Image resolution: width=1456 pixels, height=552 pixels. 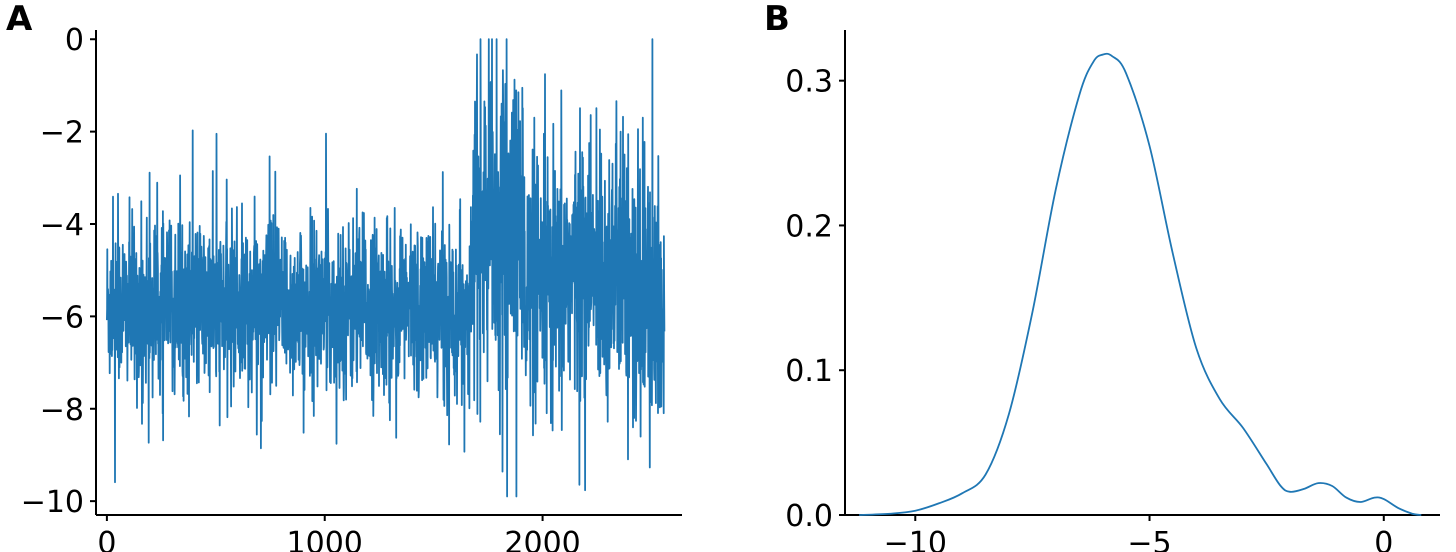 I want to click on y-tick-label: −4, so click(x=62, y=225).